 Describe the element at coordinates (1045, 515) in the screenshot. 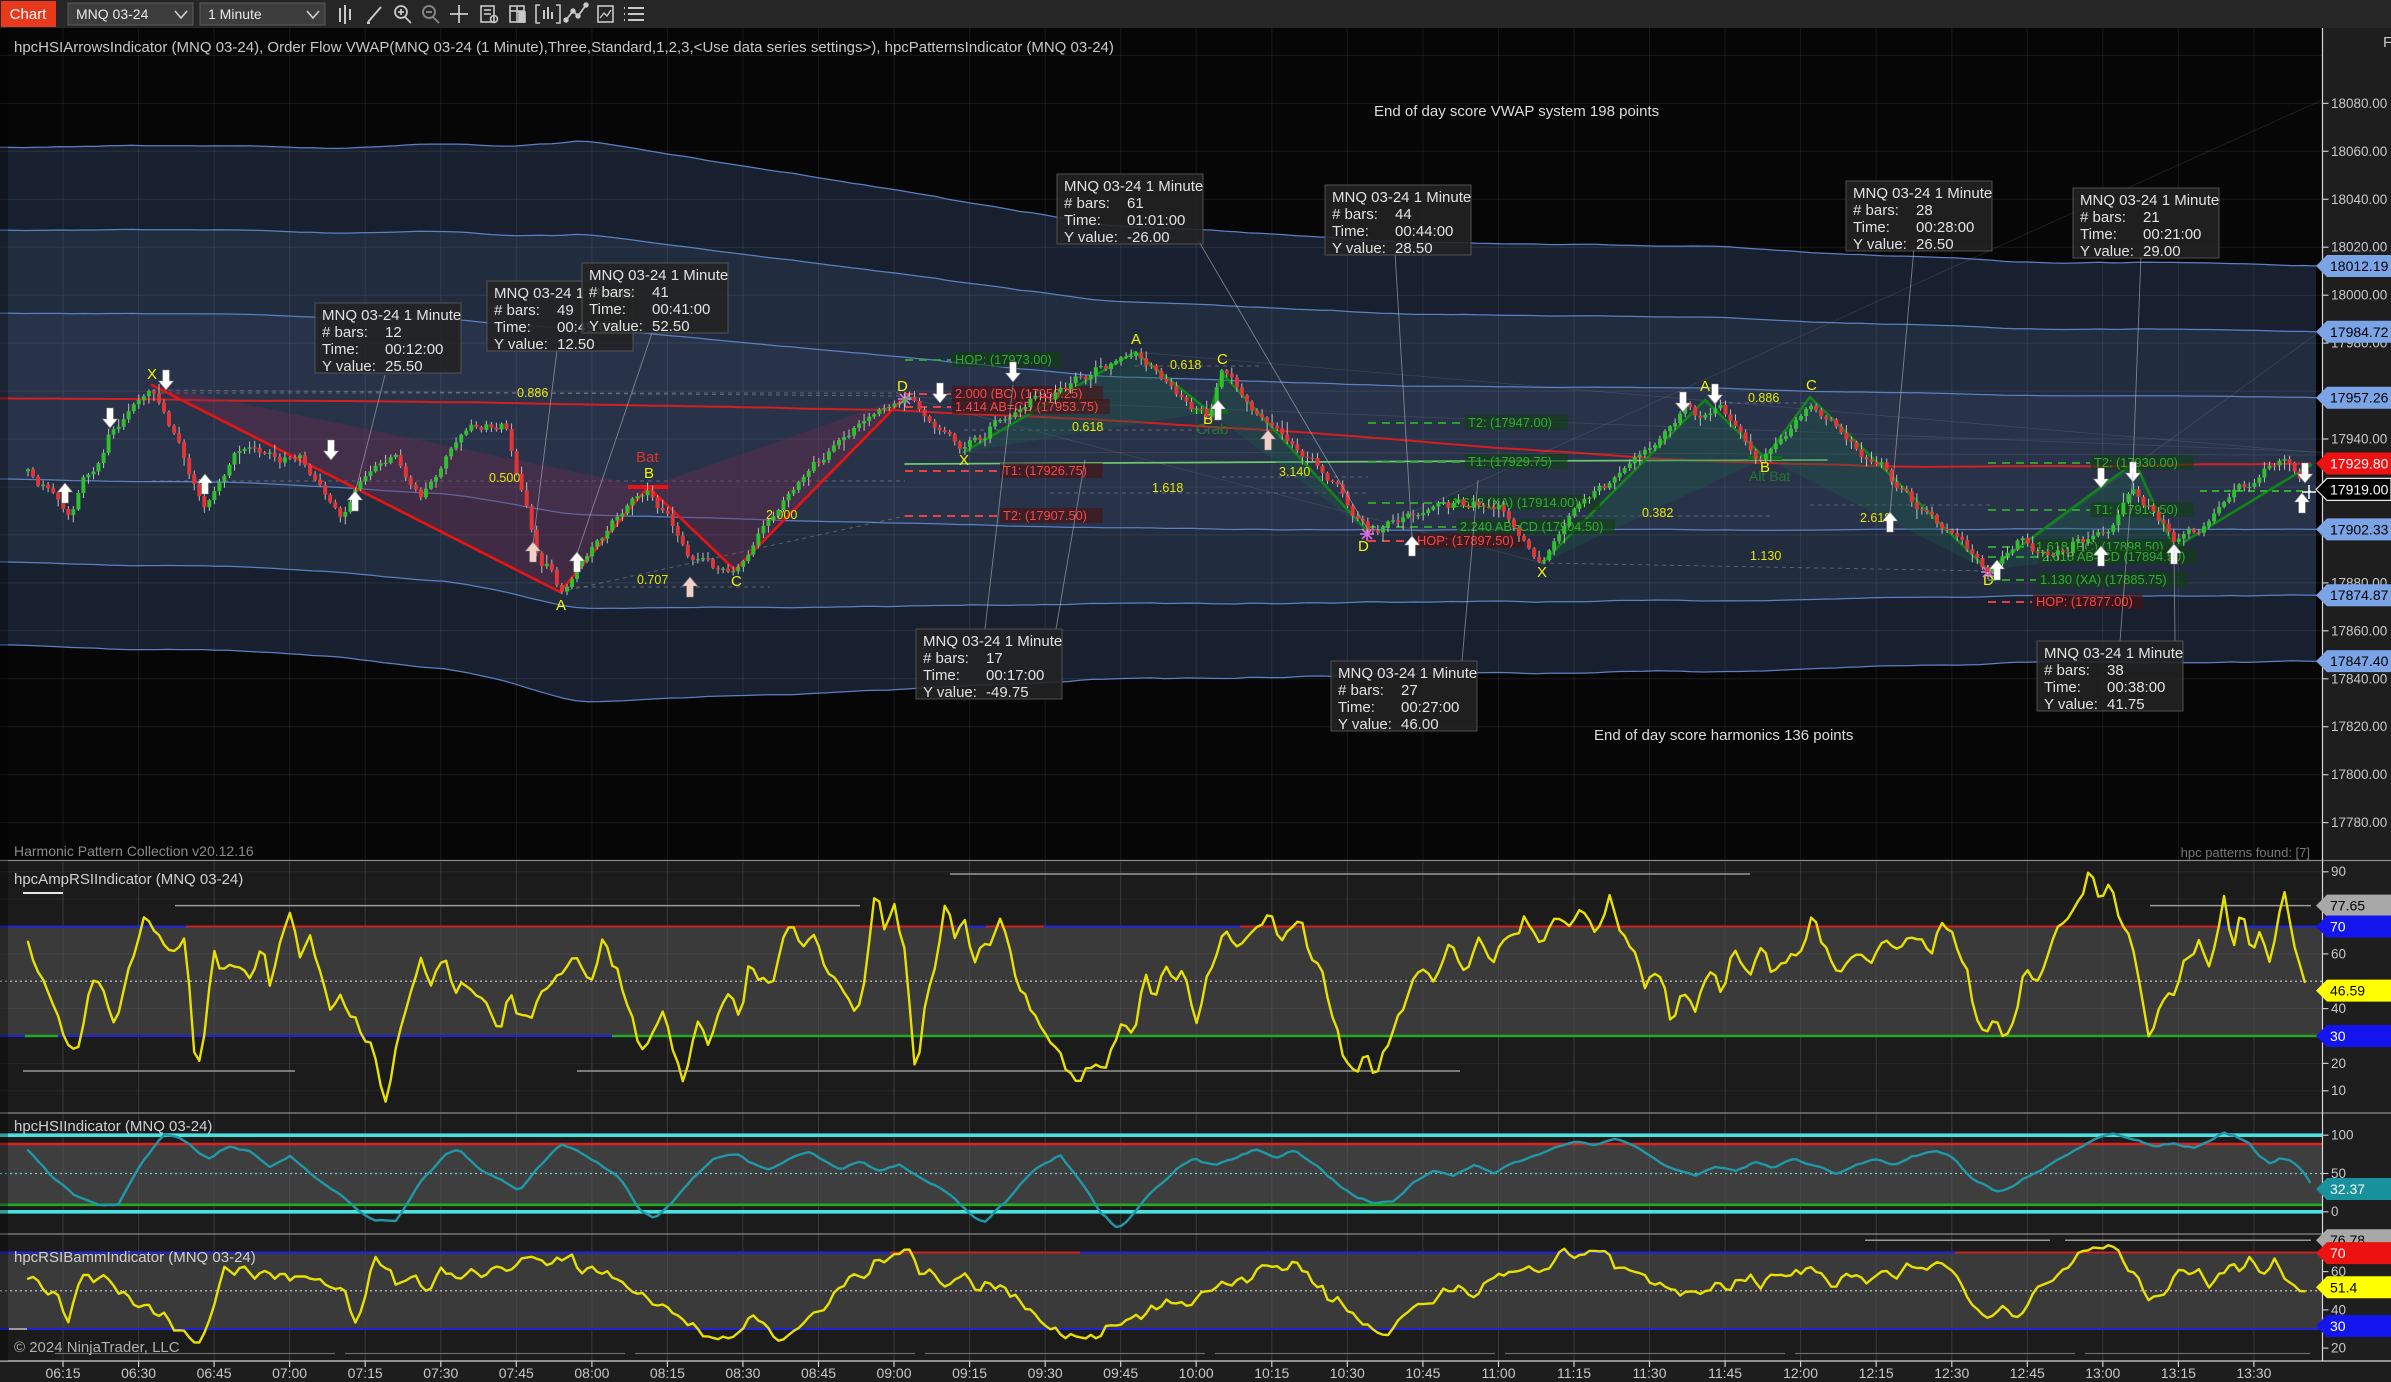

I see `svg-text: T2: (17907.50)` at that location.